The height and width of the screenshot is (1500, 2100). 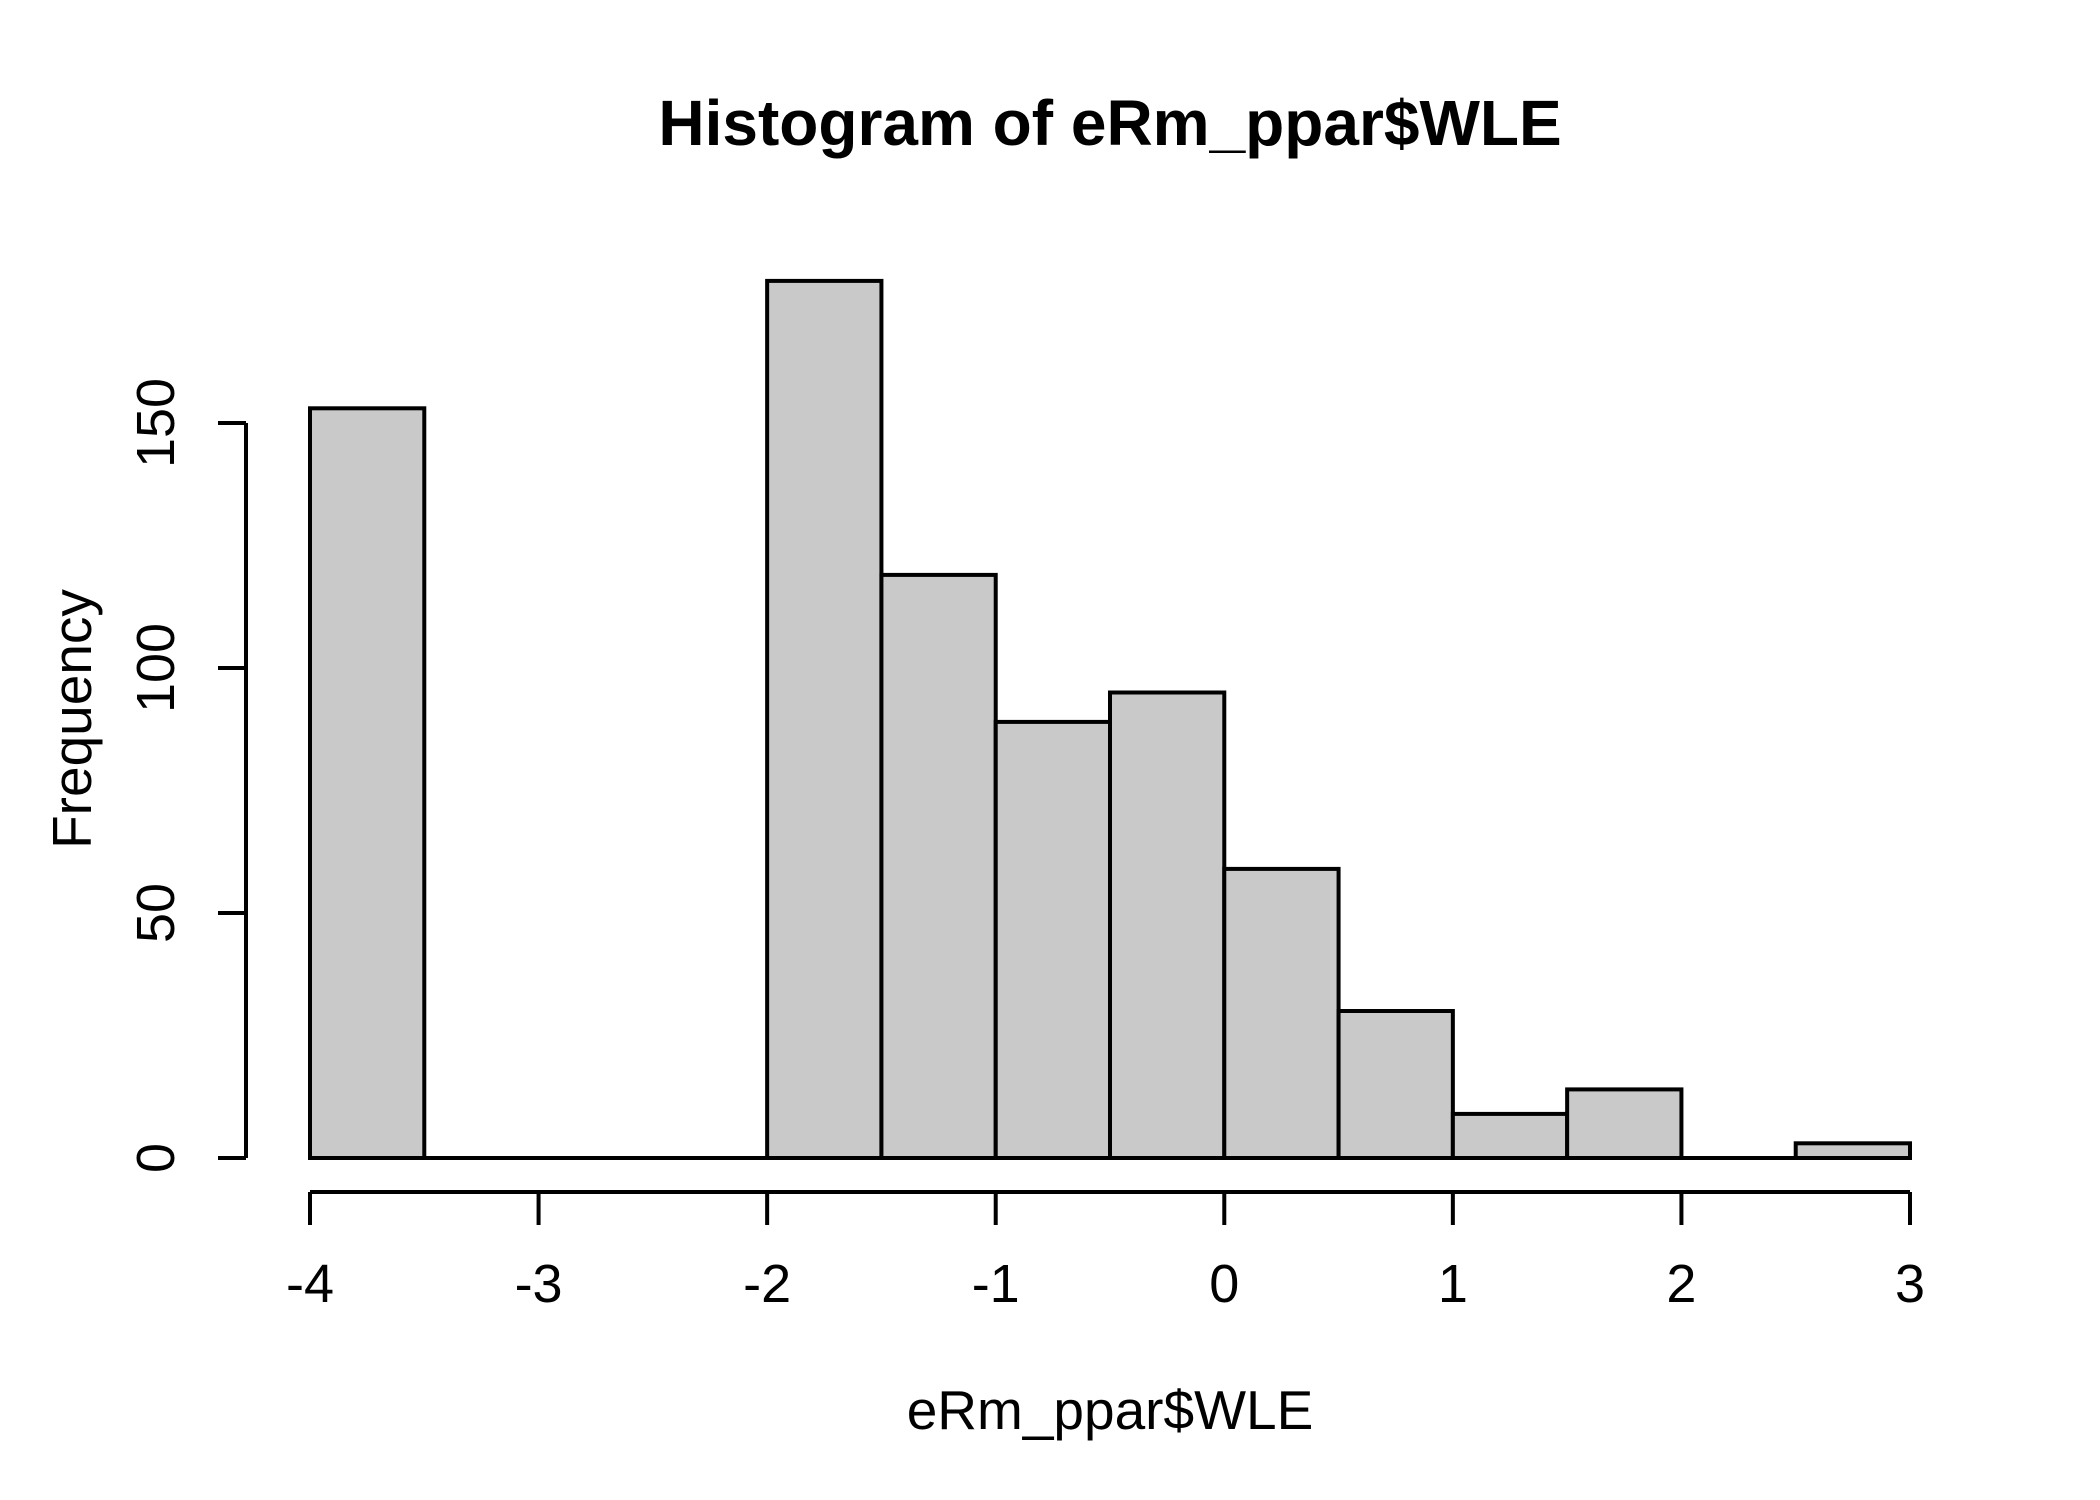 I want to click on x-tick-label: -1, so click(x=996, y=1284).